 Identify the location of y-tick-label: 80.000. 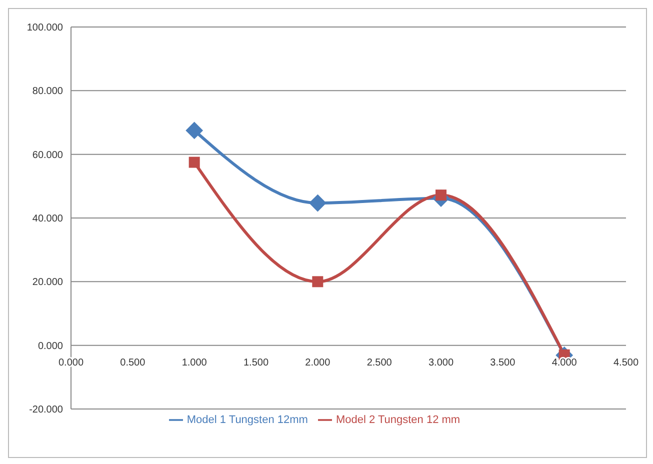
(48, 92).